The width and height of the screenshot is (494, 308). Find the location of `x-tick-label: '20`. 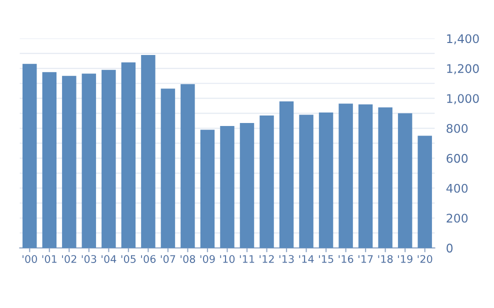

x-tick-label: '20 is located at coordinates (425, 259).